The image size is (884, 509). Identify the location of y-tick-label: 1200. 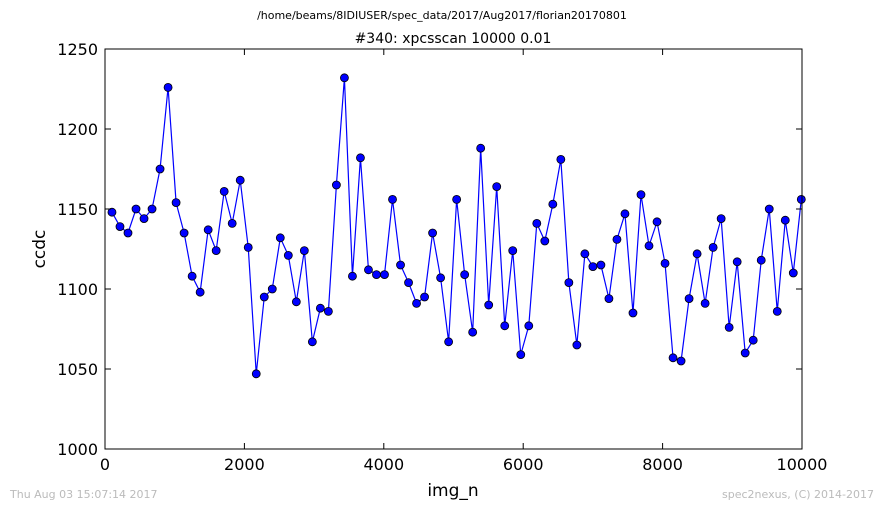
(77, 129).